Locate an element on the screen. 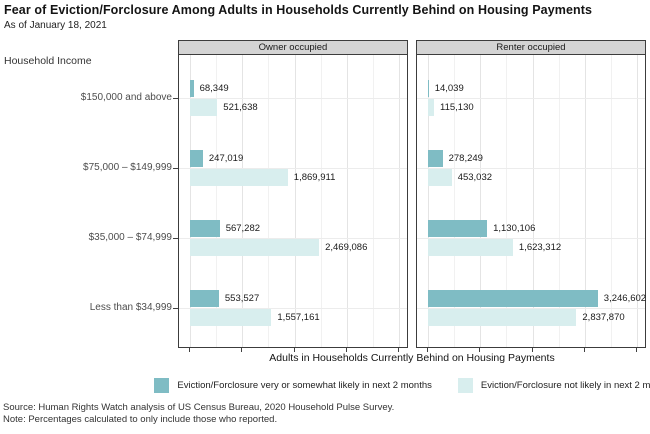 Image resolution: width=650 pixels, height=434 pixels. bar-value-label: 1,130,106 is located at coordinates (514, 228).